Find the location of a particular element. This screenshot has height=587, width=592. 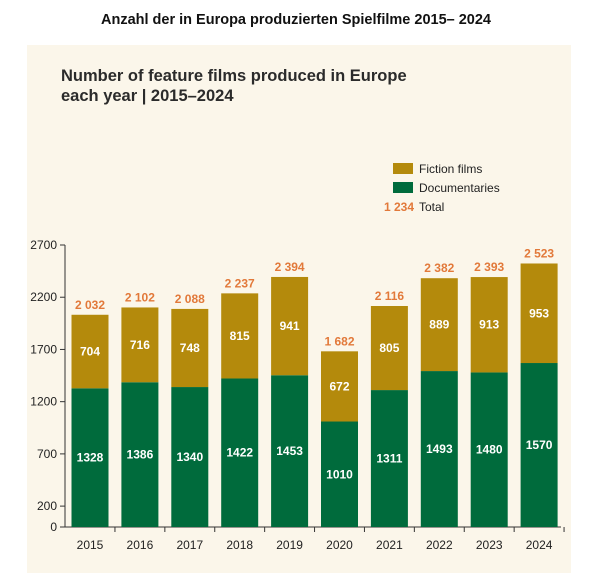

data-label-documentaries: 1480 is located at coordinates (489, 450).